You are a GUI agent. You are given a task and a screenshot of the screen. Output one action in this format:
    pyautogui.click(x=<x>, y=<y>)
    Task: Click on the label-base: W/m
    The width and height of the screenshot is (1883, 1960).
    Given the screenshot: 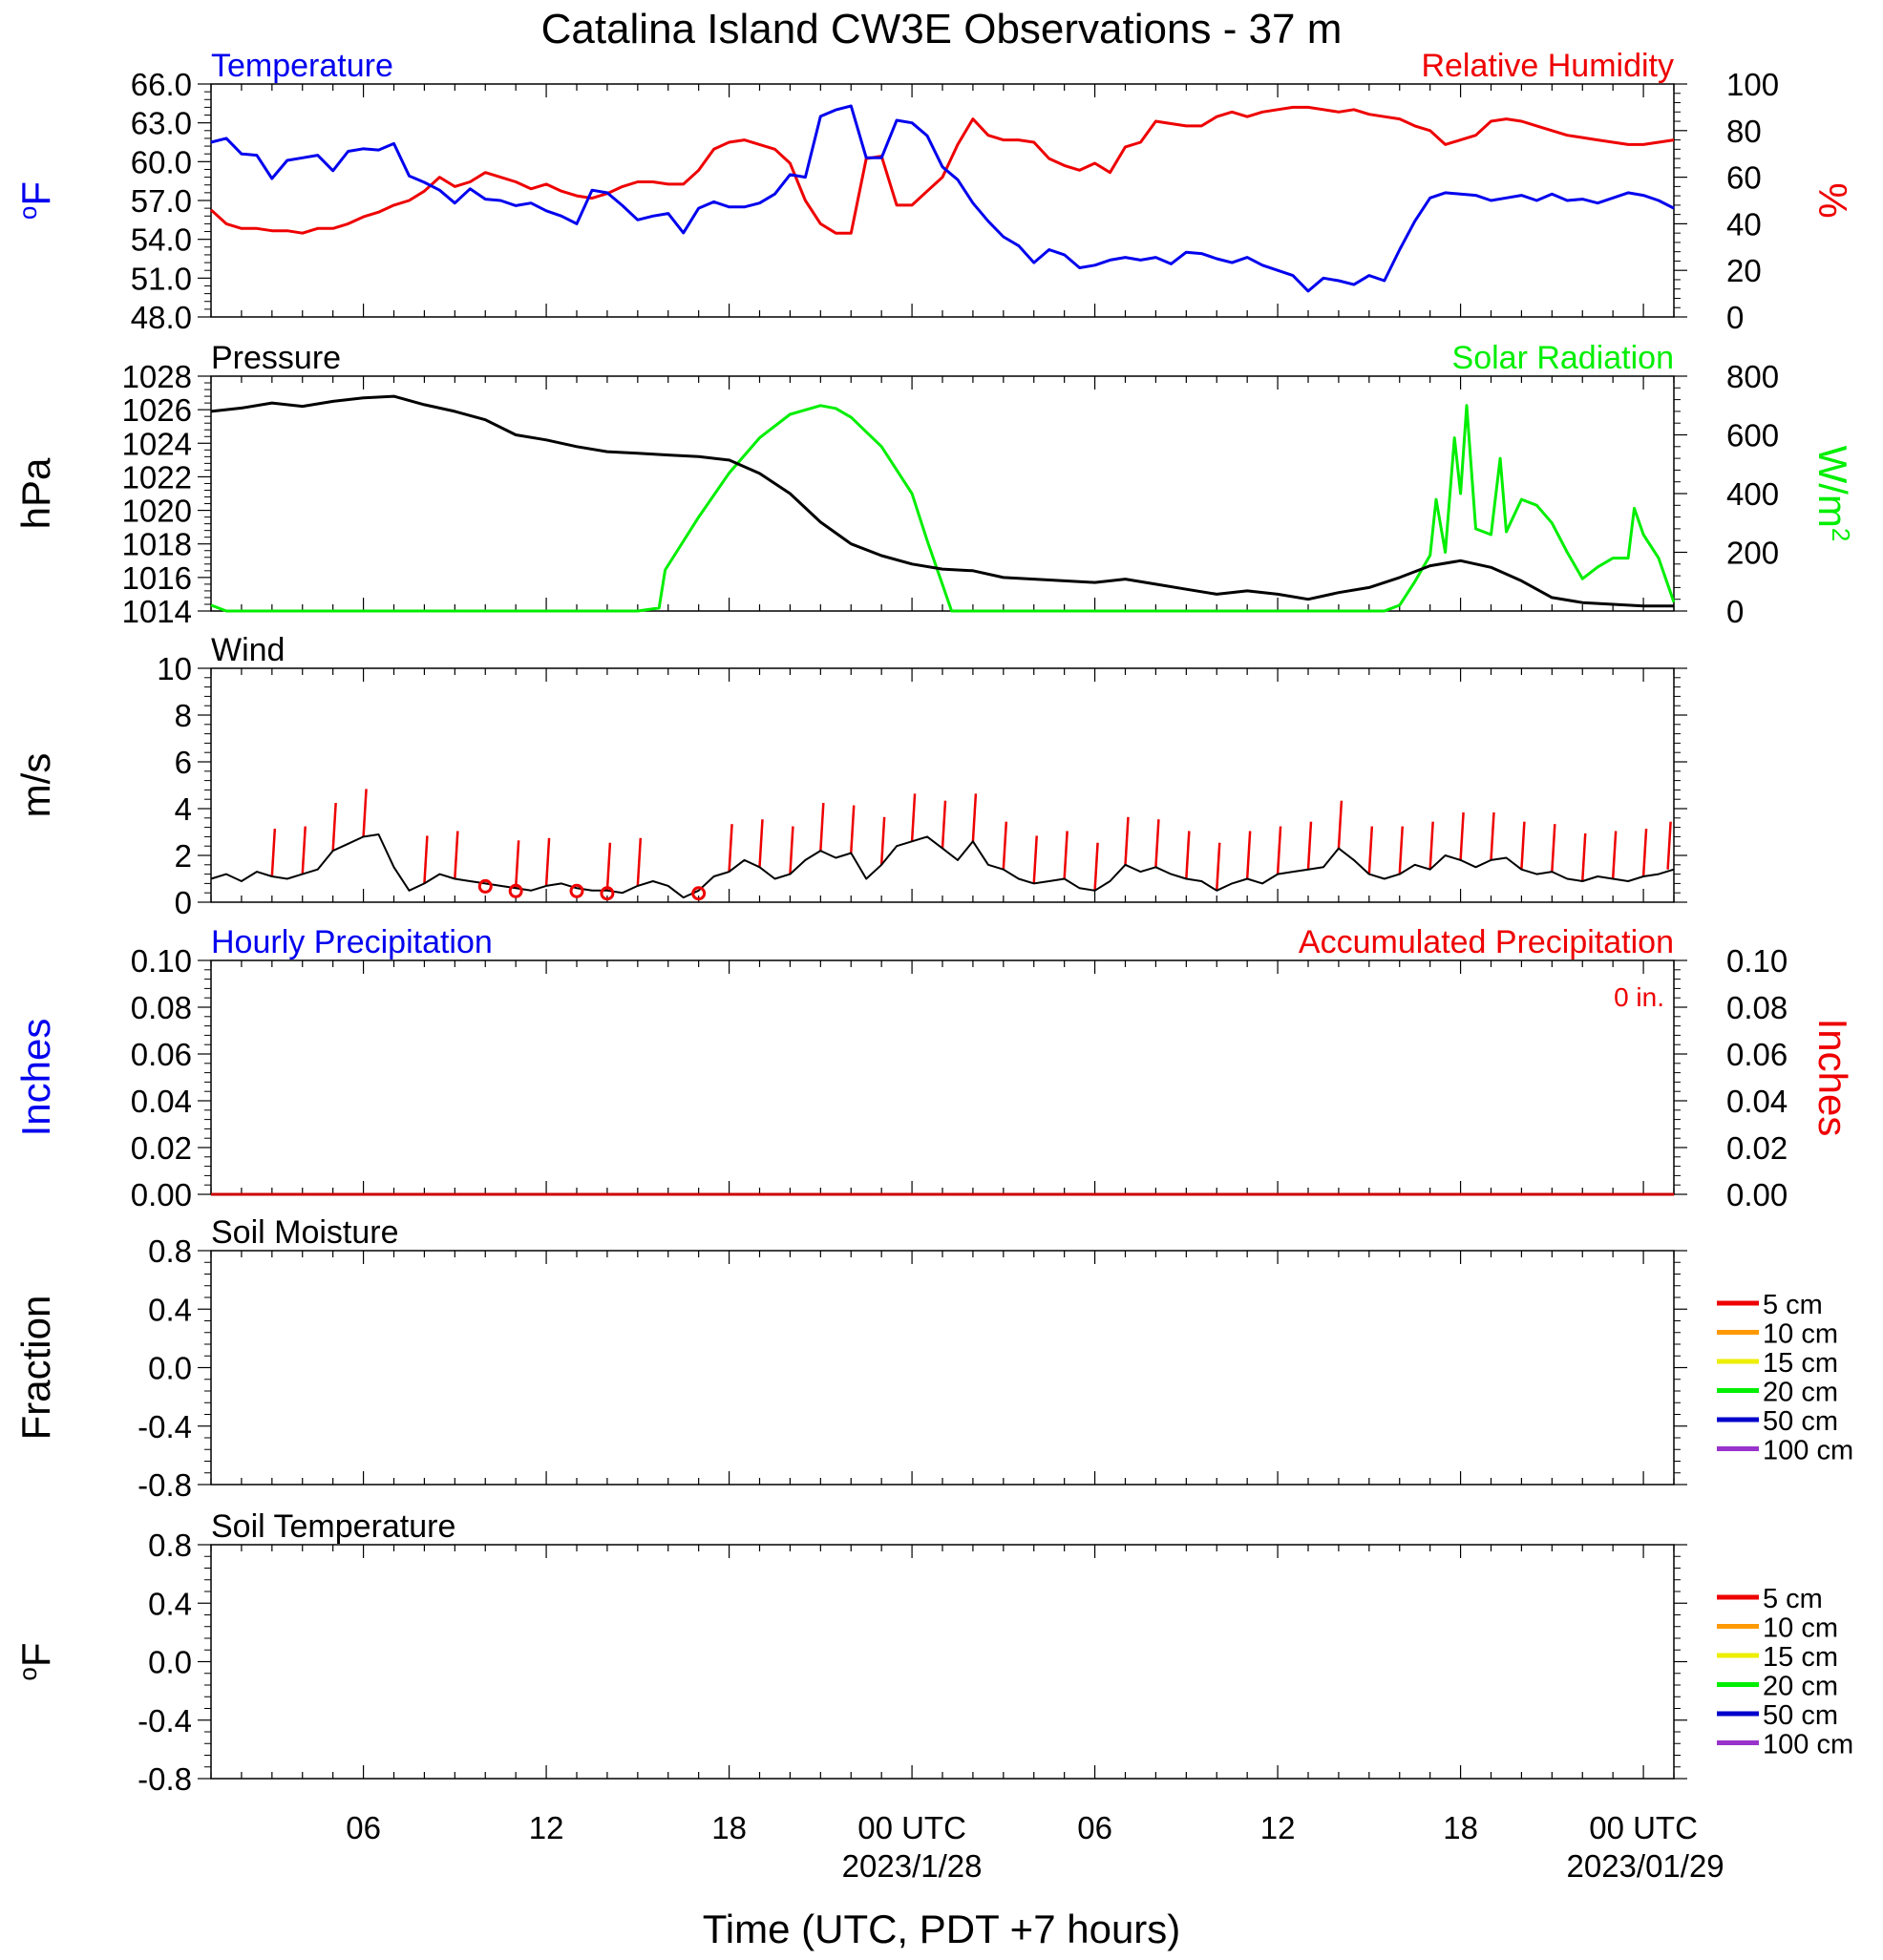 What is the action you would take?
    pyautogui.click(x=1832, y=487)
    